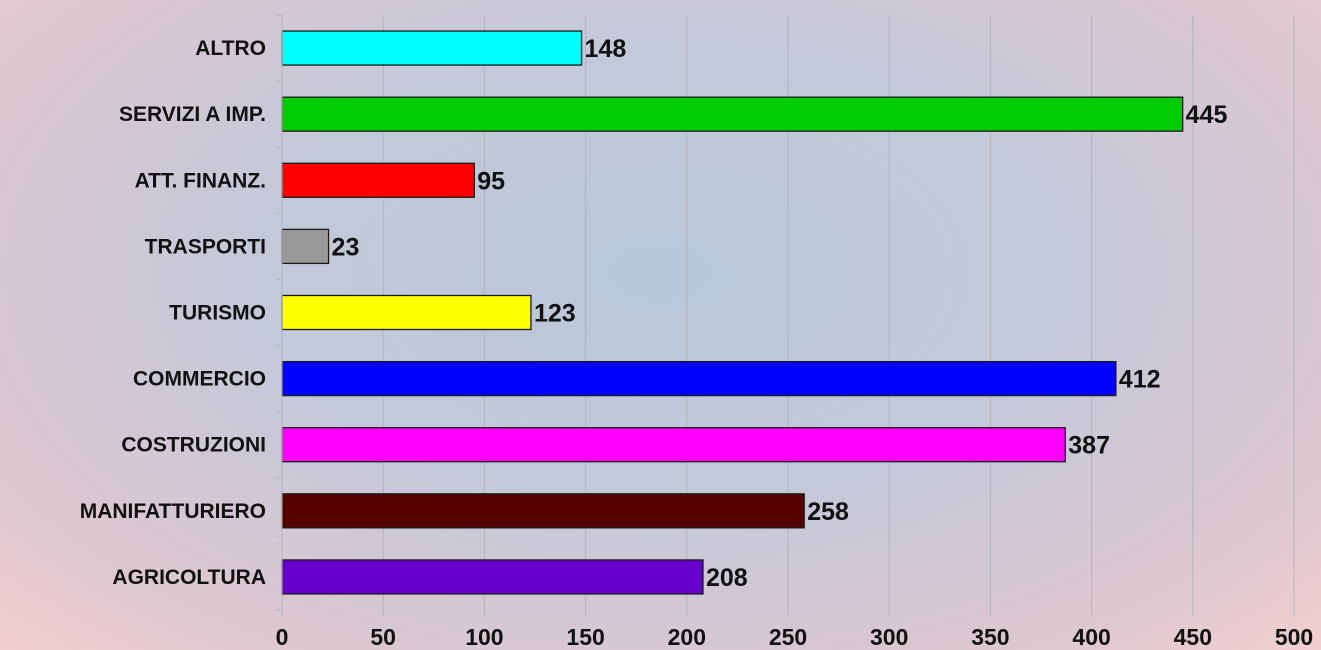 The height and width of the screenshot is (650, 1321). Describe the element at coordinates (230, 48) in the screenshot. I see `category-label: ALTRO` at that location.